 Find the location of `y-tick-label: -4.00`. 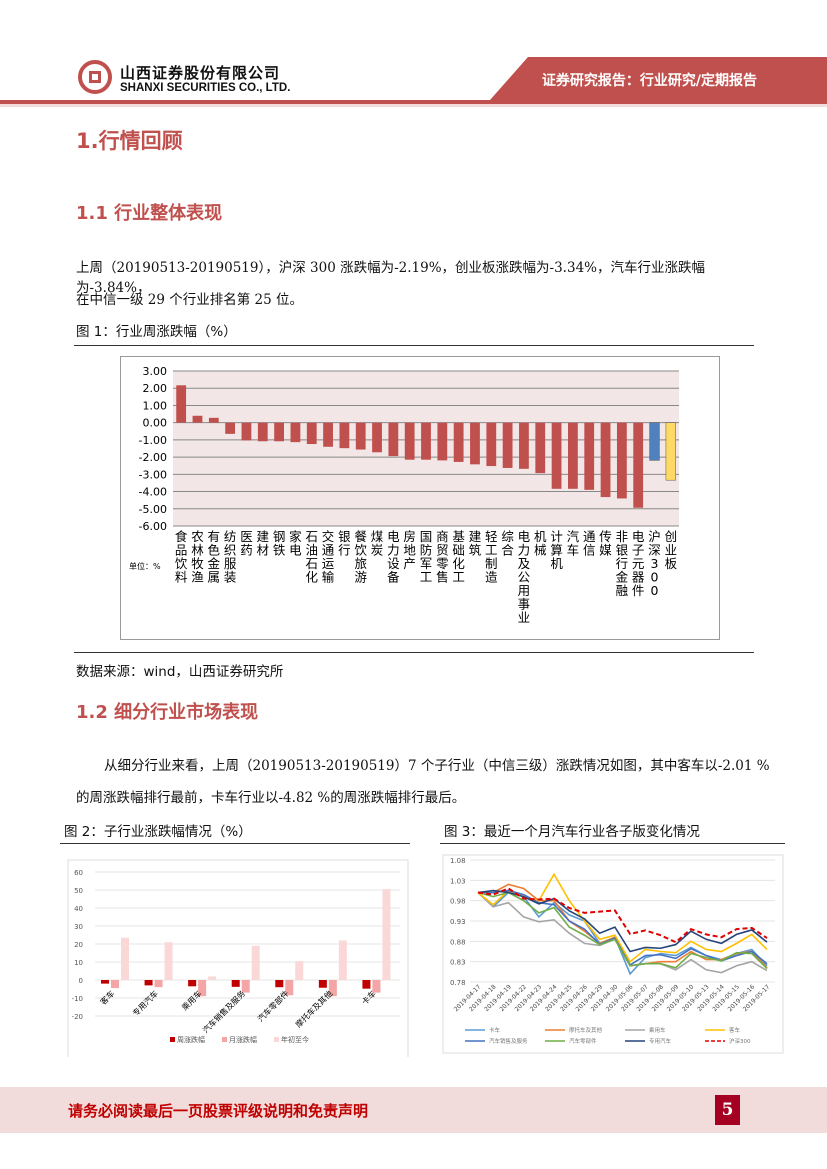

y-tick-label: -4.00 is located at coordinates (153, 492).